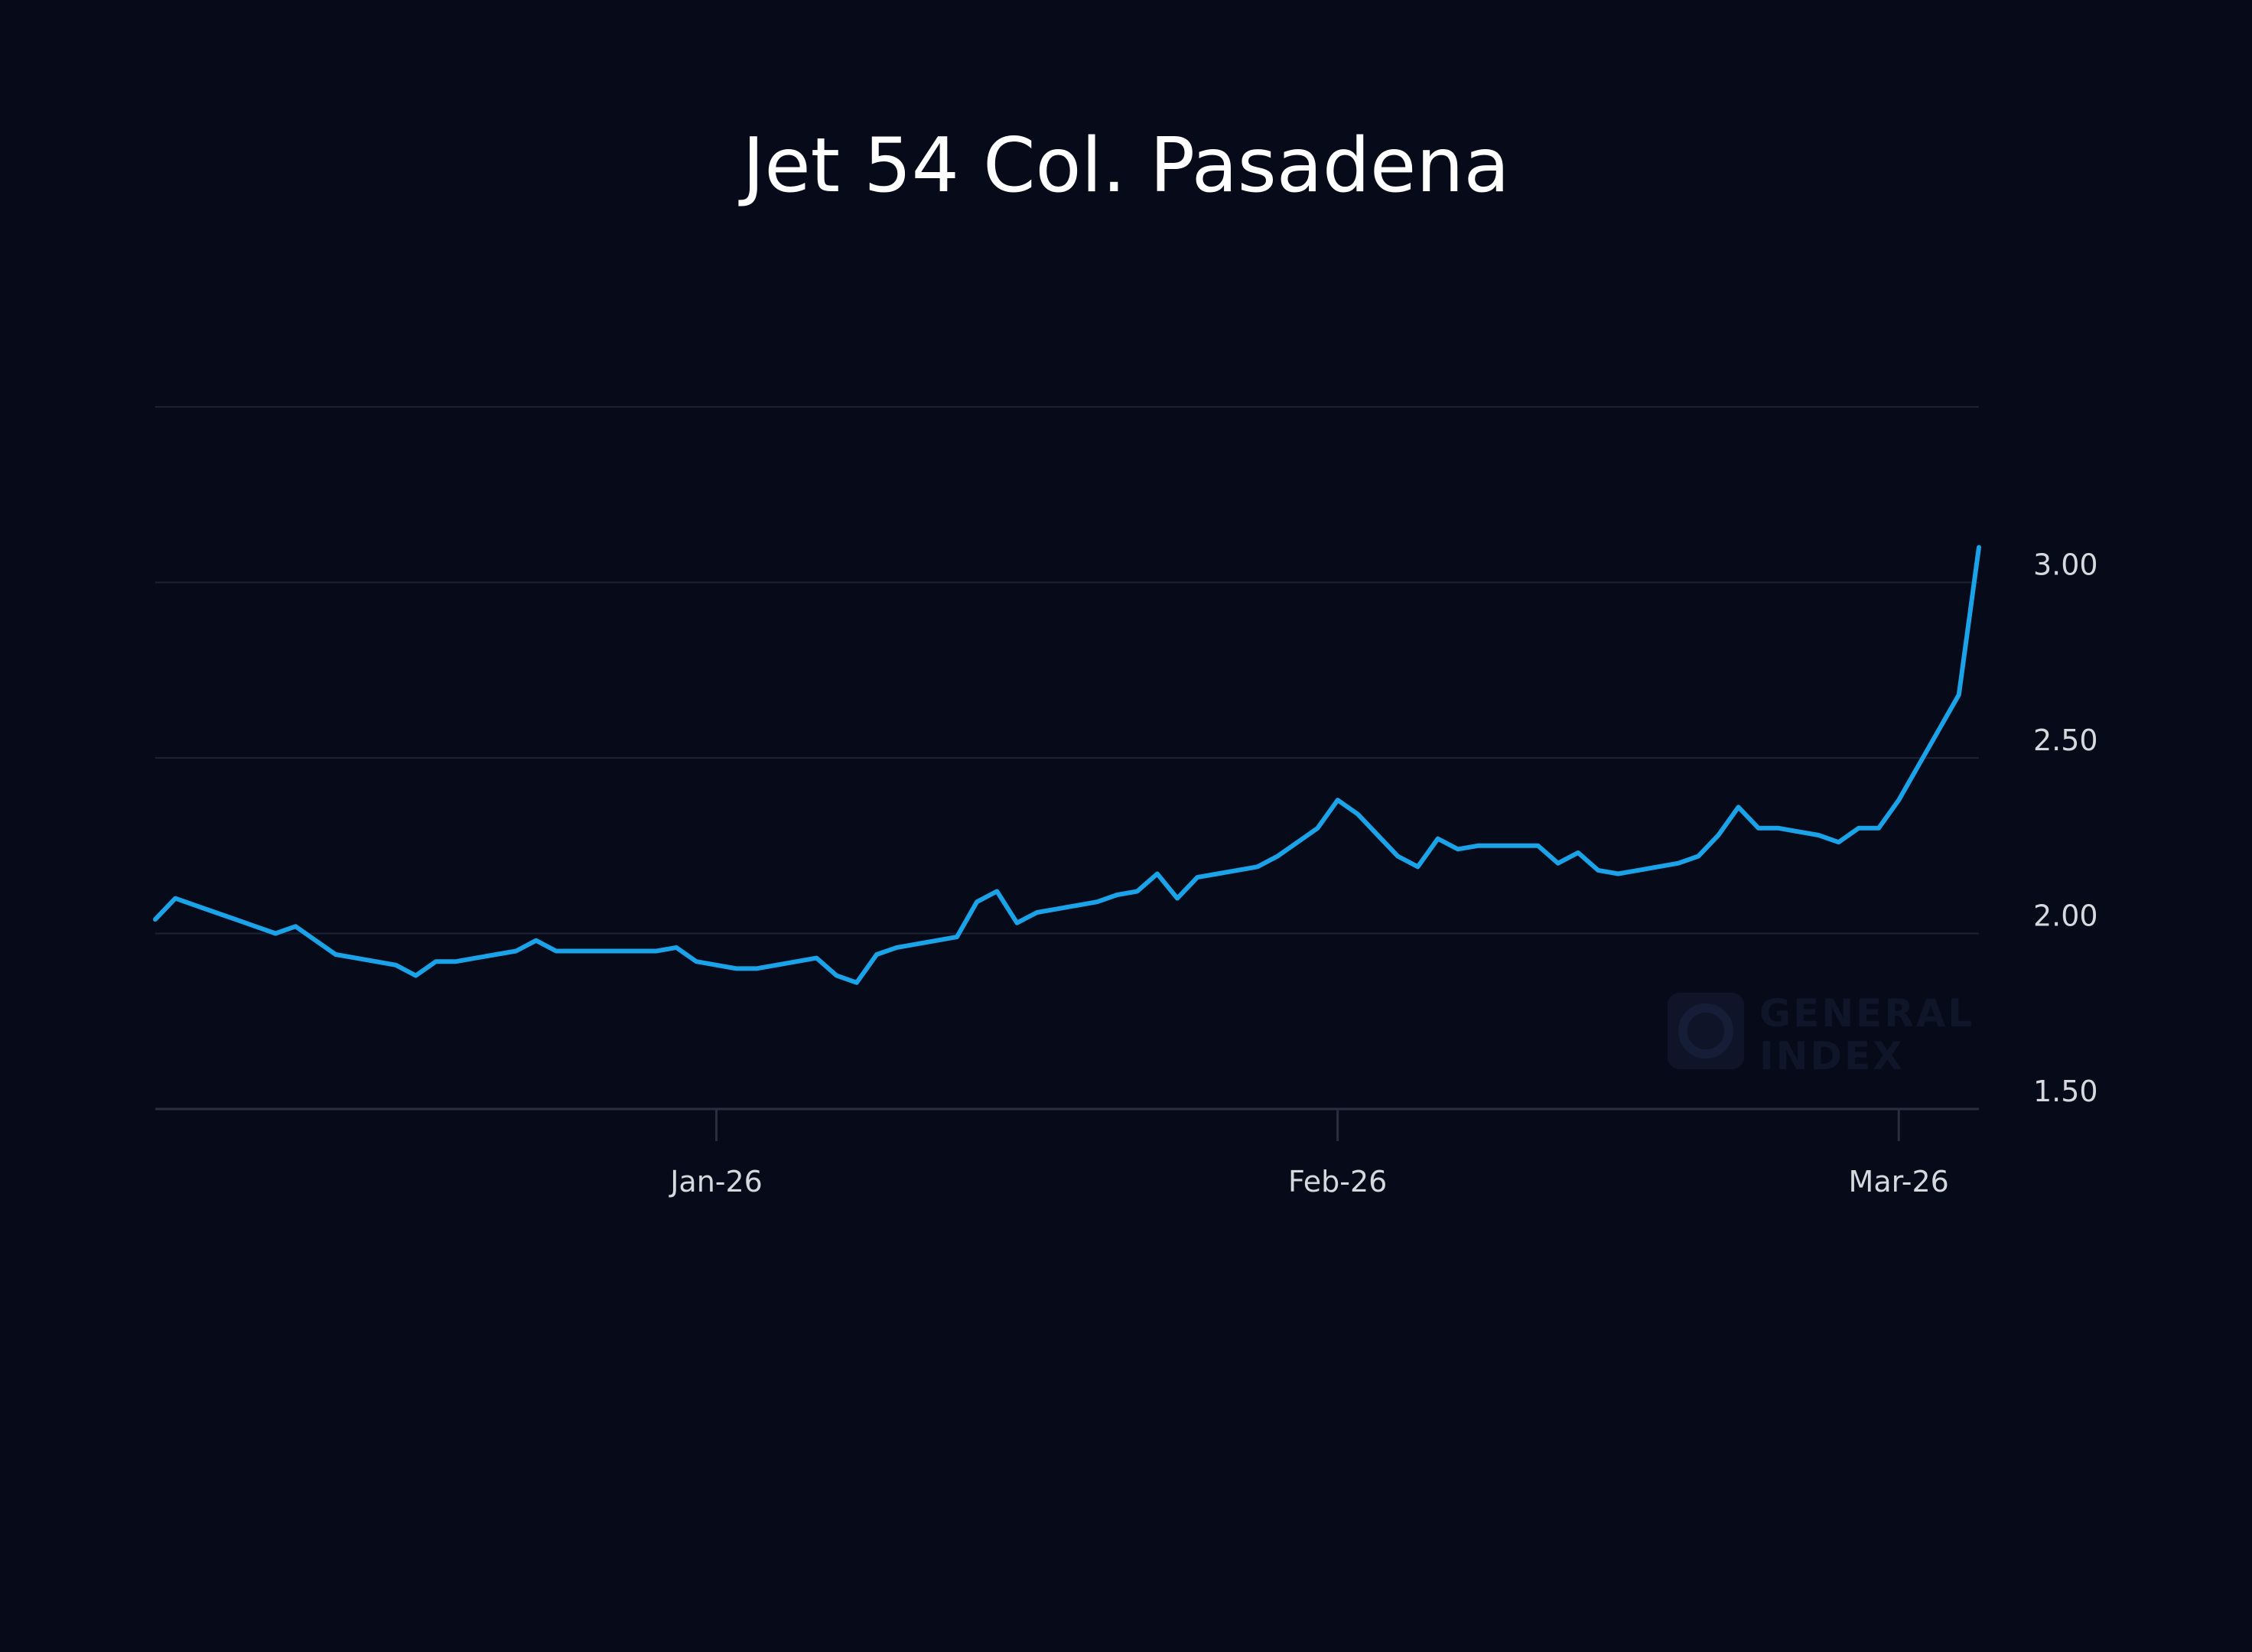  I want to click on watermark-line1: GENERAL, so click(1867, 1013).